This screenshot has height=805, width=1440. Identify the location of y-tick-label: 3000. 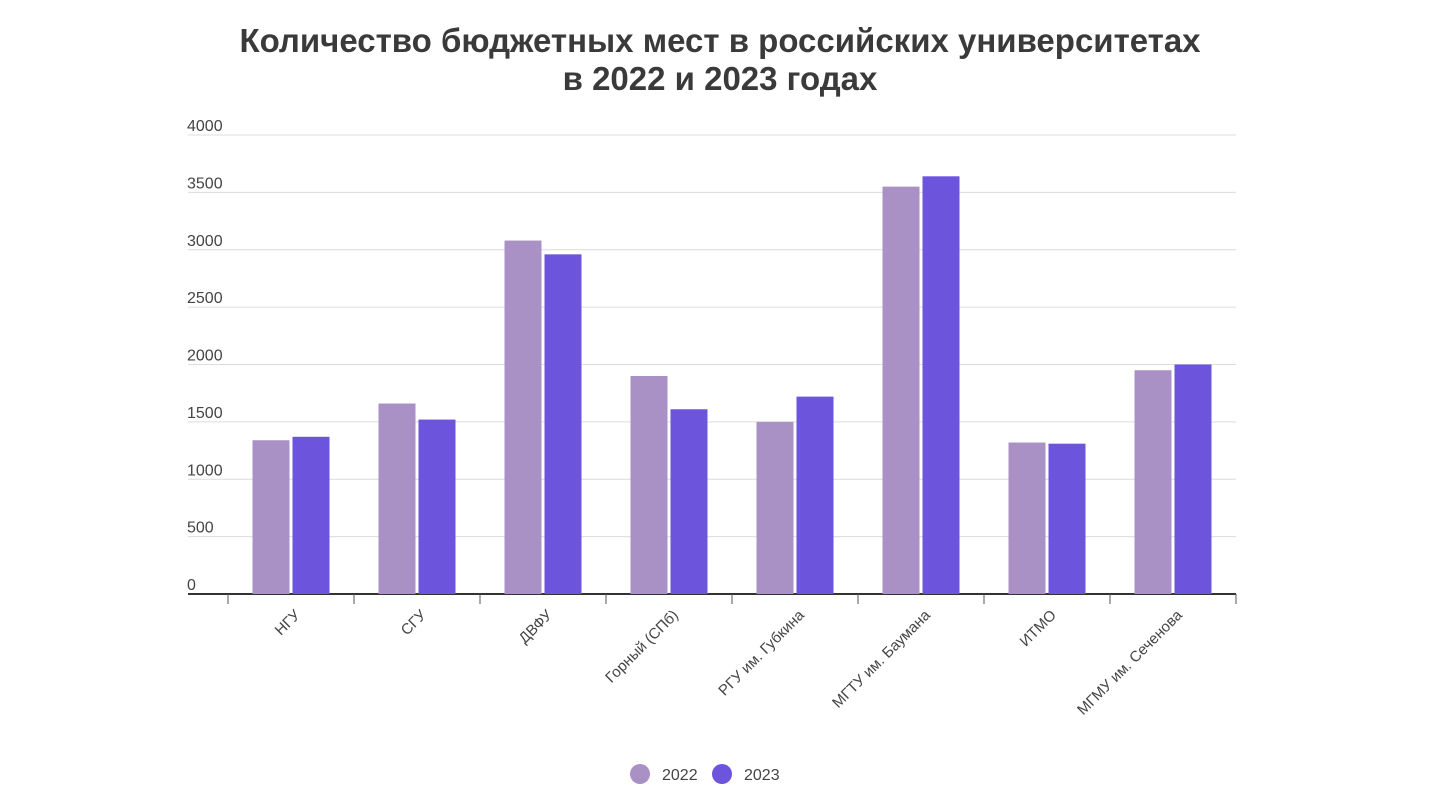
(205, 241).